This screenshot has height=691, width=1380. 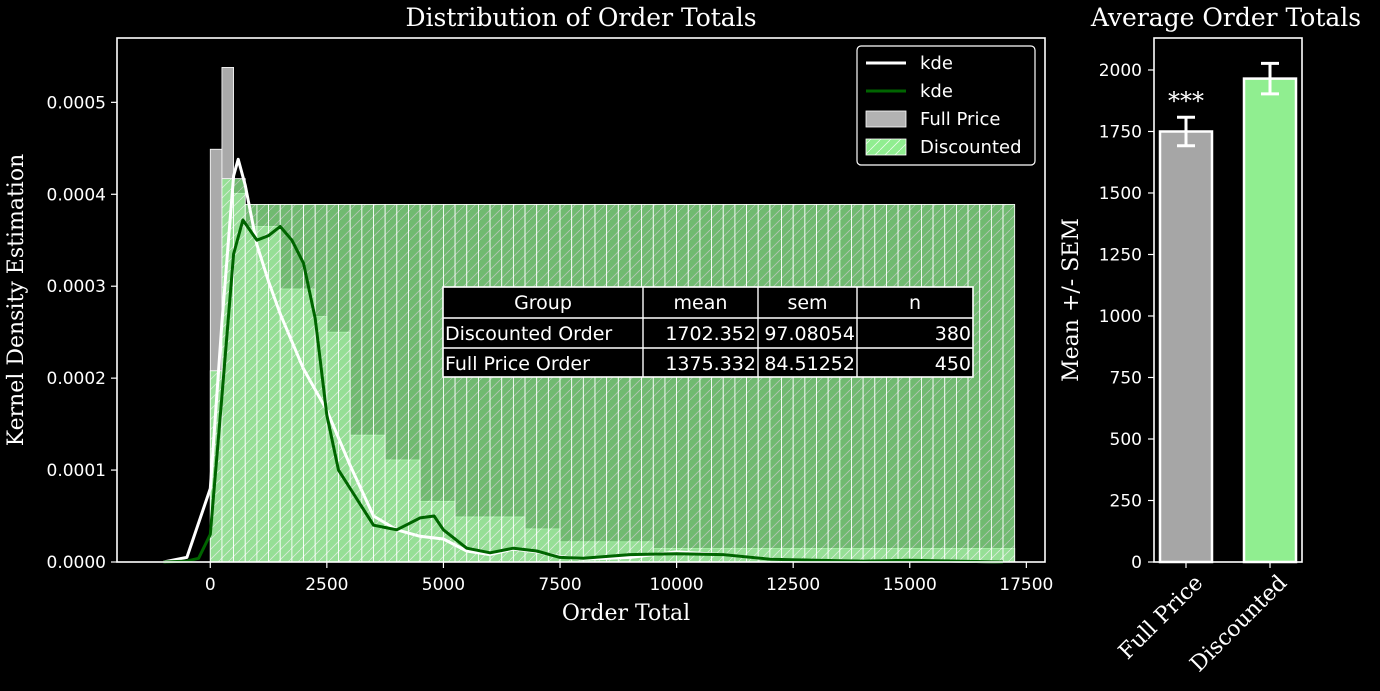 I want to click on legend-label: Discounted, so click(x=971, y=147).